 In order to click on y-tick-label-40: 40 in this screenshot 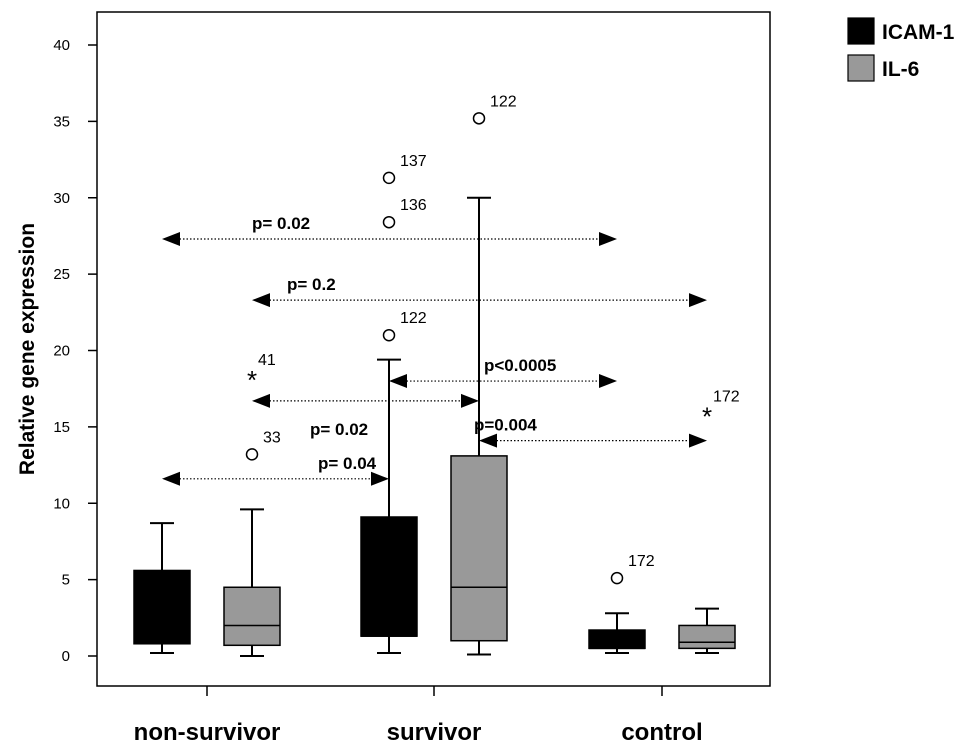, I will do `click(61, 45)`.